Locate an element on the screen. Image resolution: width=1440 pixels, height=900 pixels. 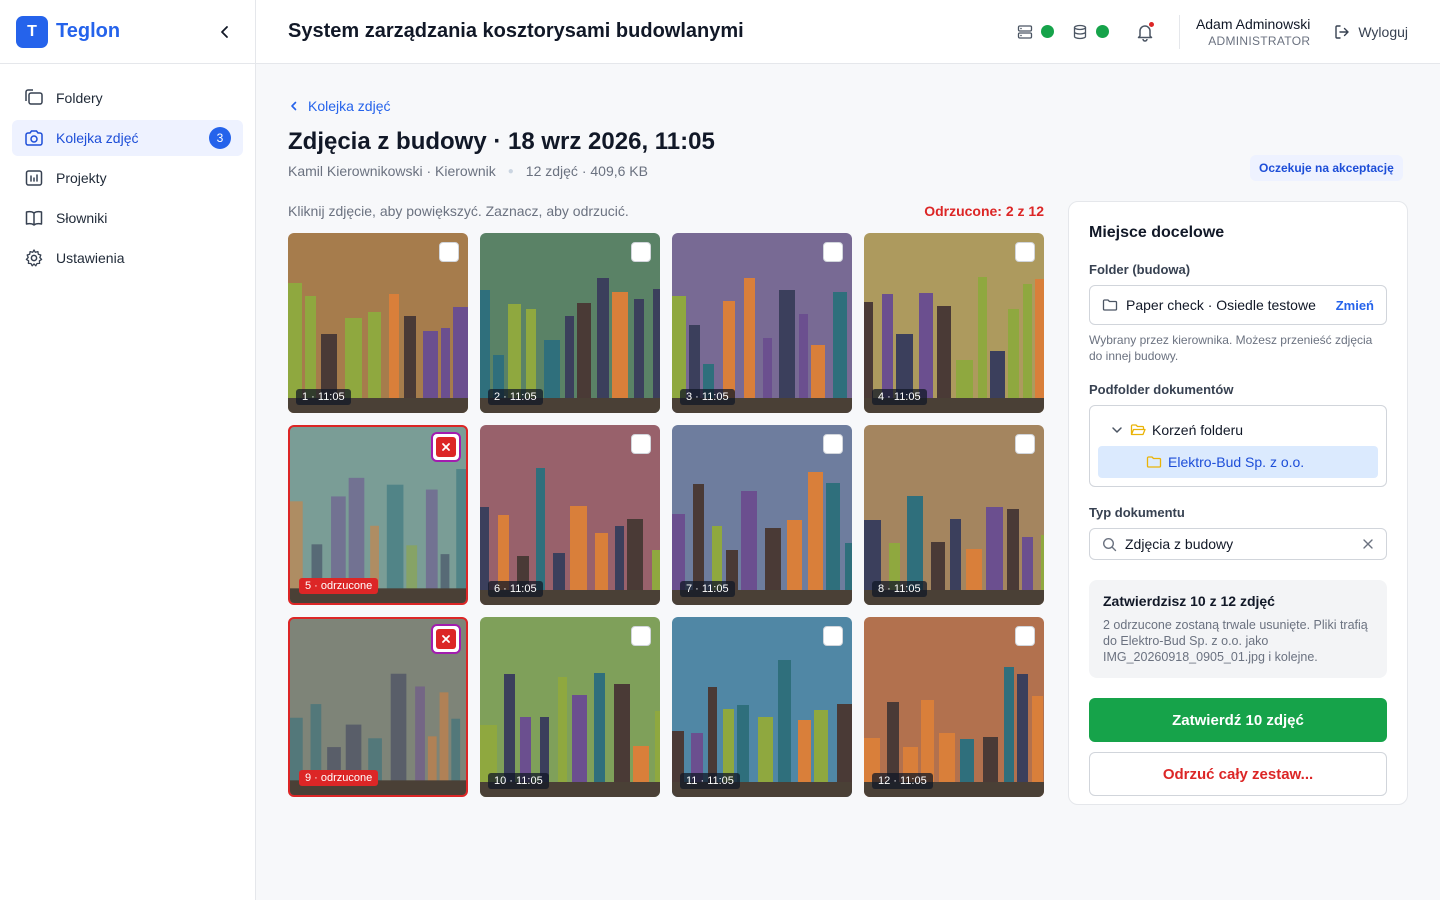
sidebar-item-folders: Foldery is located at coordinates (127, 98).